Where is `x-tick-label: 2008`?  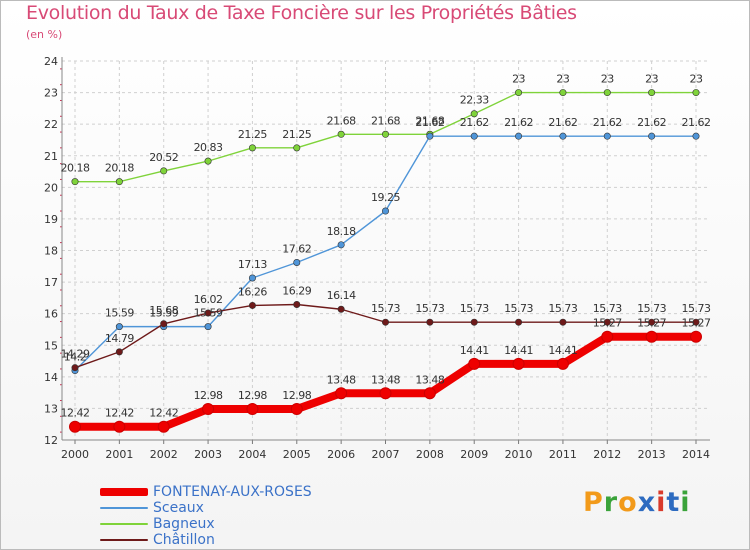
x-tick-label: 2008 is located at coordinates (430, 454).